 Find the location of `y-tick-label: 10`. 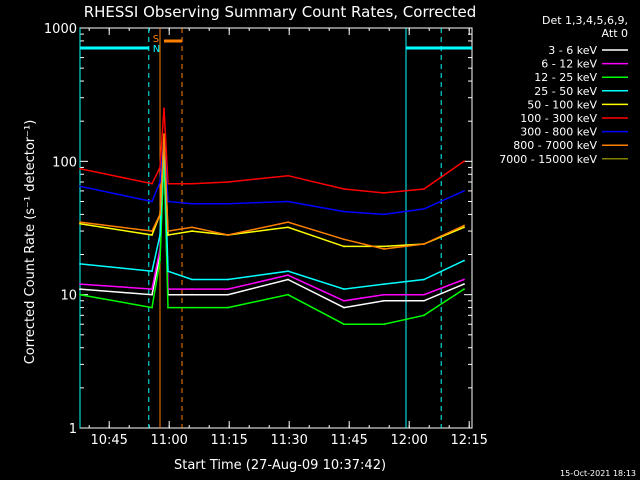

y-tick-label: 10 is located at coordinates (68, 296).